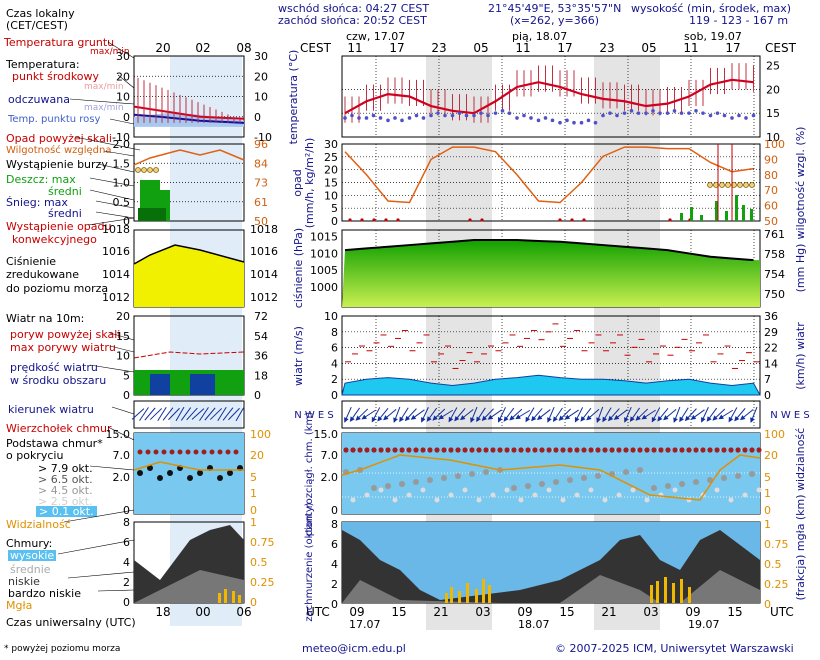 The width and height of the screenshot is (820, 660). What do you see at coordinates (334, 332) in the screenshot?
I see `wind-tick: 8` at bounding box center [334, 332].